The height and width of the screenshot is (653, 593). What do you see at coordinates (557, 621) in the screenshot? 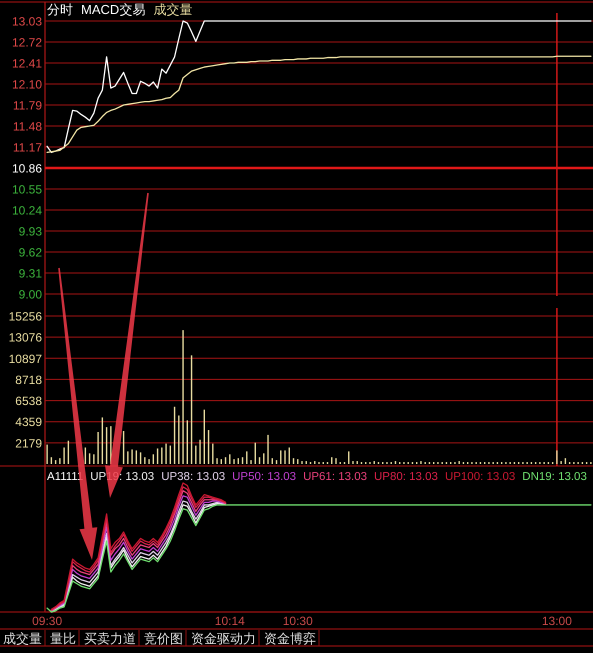
I see `x-tick-label: 13:00` at bounding box center [557, 621].